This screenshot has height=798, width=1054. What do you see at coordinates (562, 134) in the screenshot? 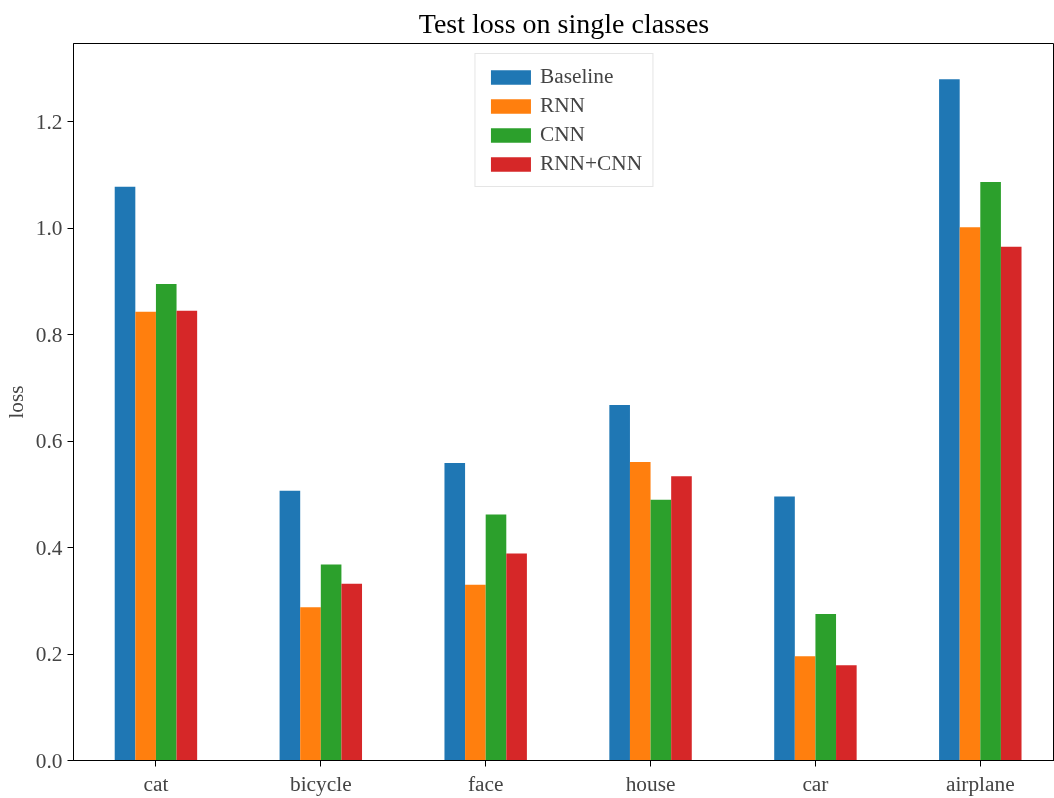
I see `legend-label: CNN` at bounding box center [562, 134].